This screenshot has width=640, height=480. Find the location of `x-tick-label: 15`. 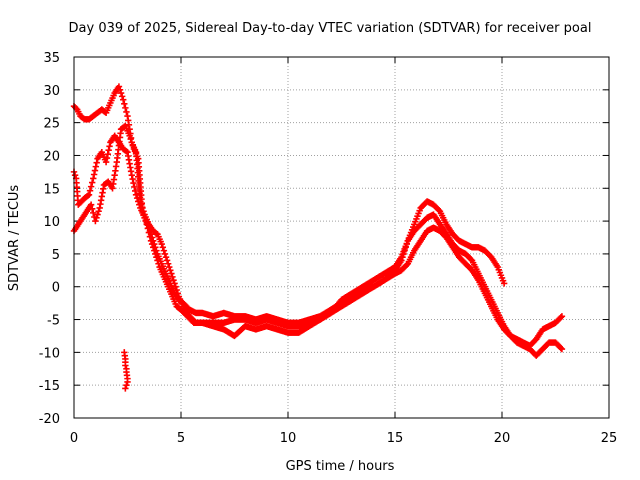

x-tick-label: 15 is located at coordinates (395, 438).